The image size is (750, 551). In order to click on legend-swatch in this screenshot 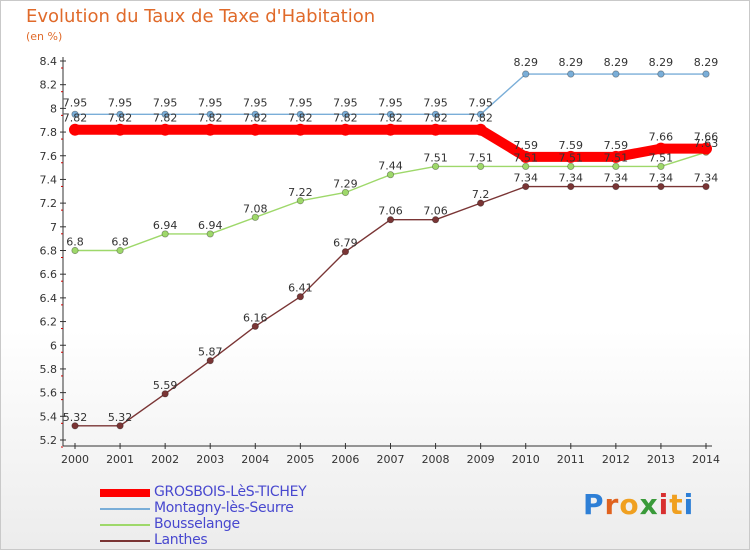, I will do `click(125, 509)`.